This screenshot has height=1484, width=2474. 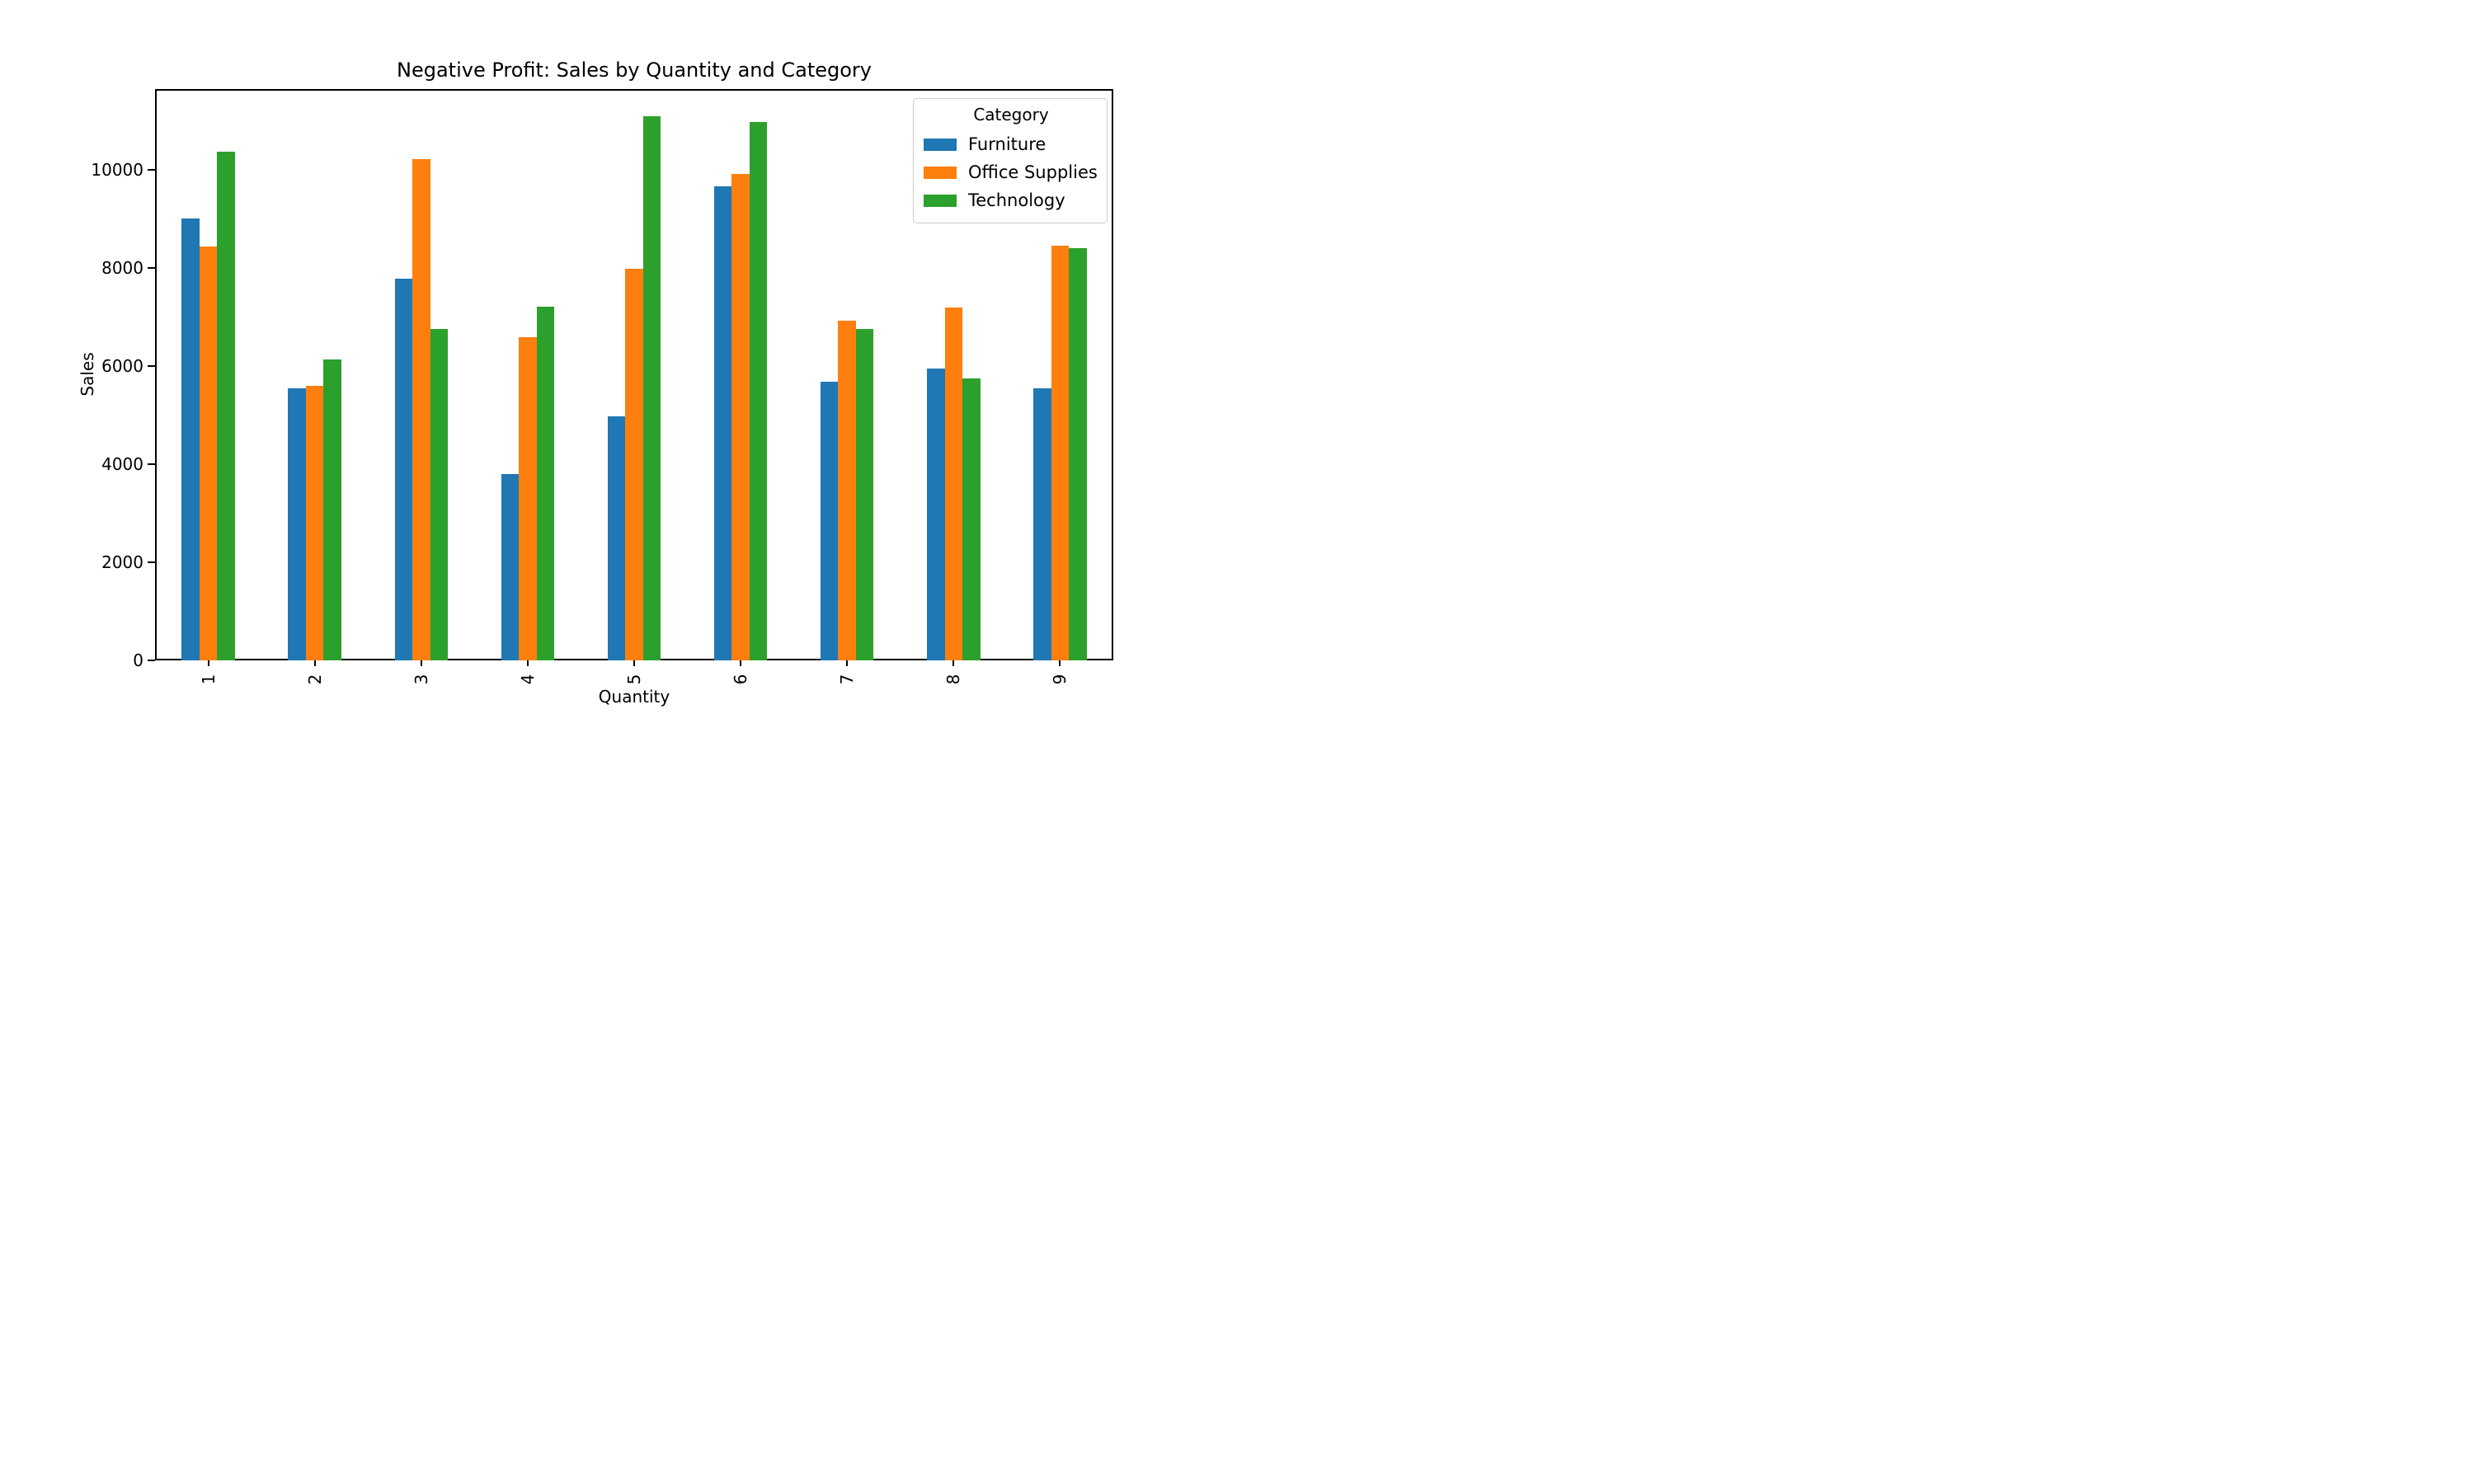 What do you see at coordinates (940, 144) in the screenshot?
I see `legend-swatch-furniture` at bounding box center [940, 144].